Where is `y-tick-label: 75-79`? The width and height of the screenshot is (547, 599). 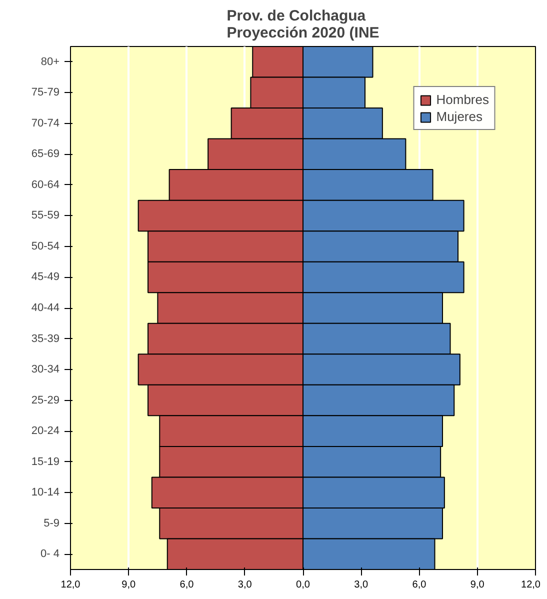 y-tick-label: 75-79 is located at coordinates (45, 92).